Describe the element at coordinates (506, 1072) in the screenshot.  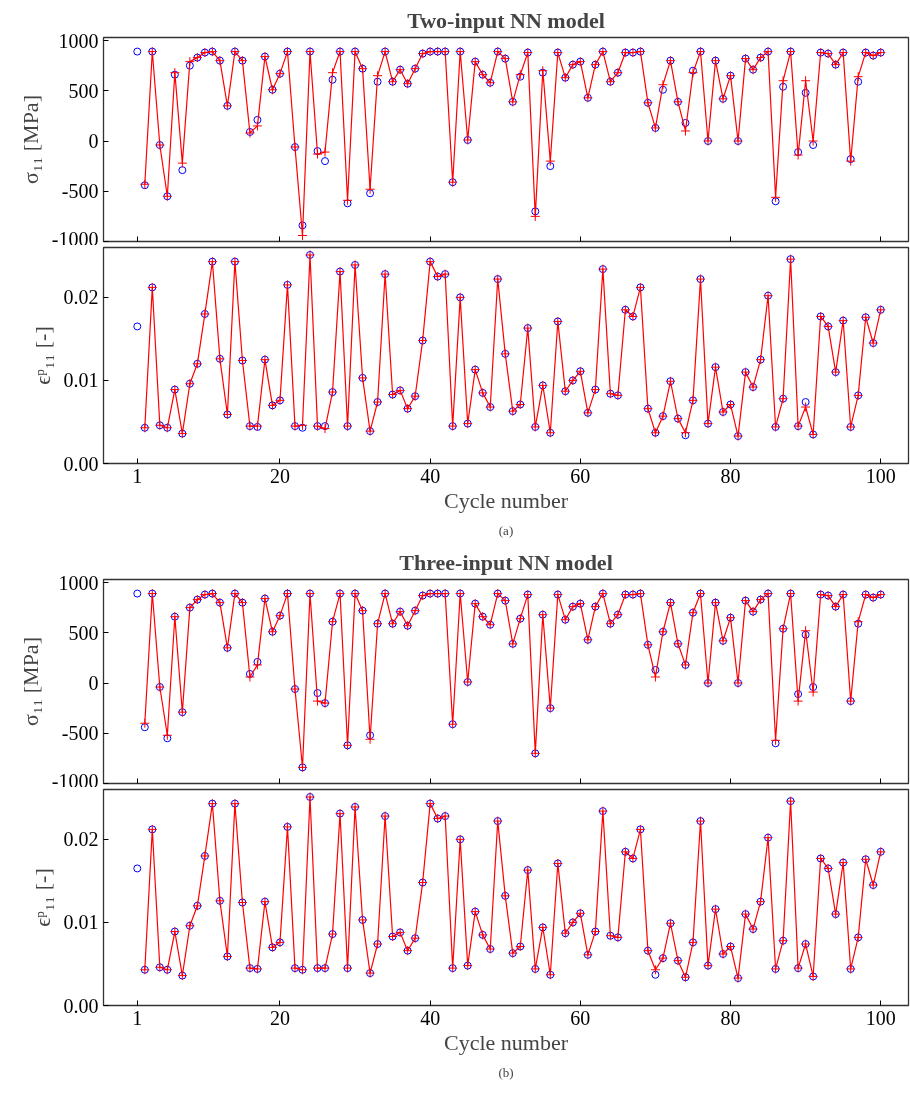
I see `text: (b)` at that location.